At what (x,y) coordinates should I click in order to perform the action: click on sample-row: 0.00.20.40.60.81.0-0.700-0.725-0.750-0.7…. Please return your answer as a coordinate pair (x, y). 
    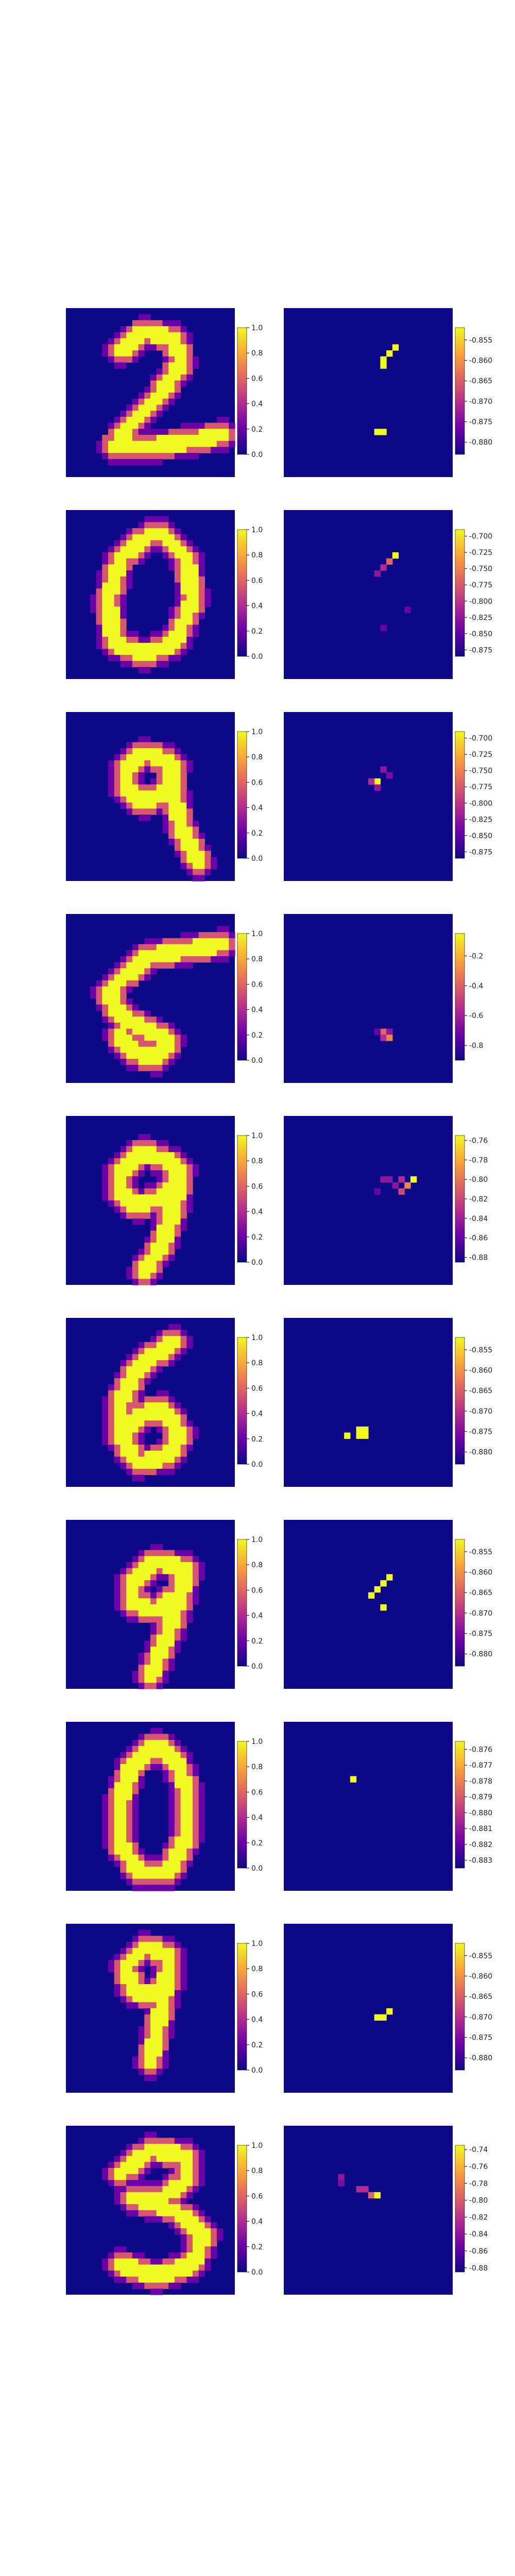
    Looking at the image, I should click on (279, 797).